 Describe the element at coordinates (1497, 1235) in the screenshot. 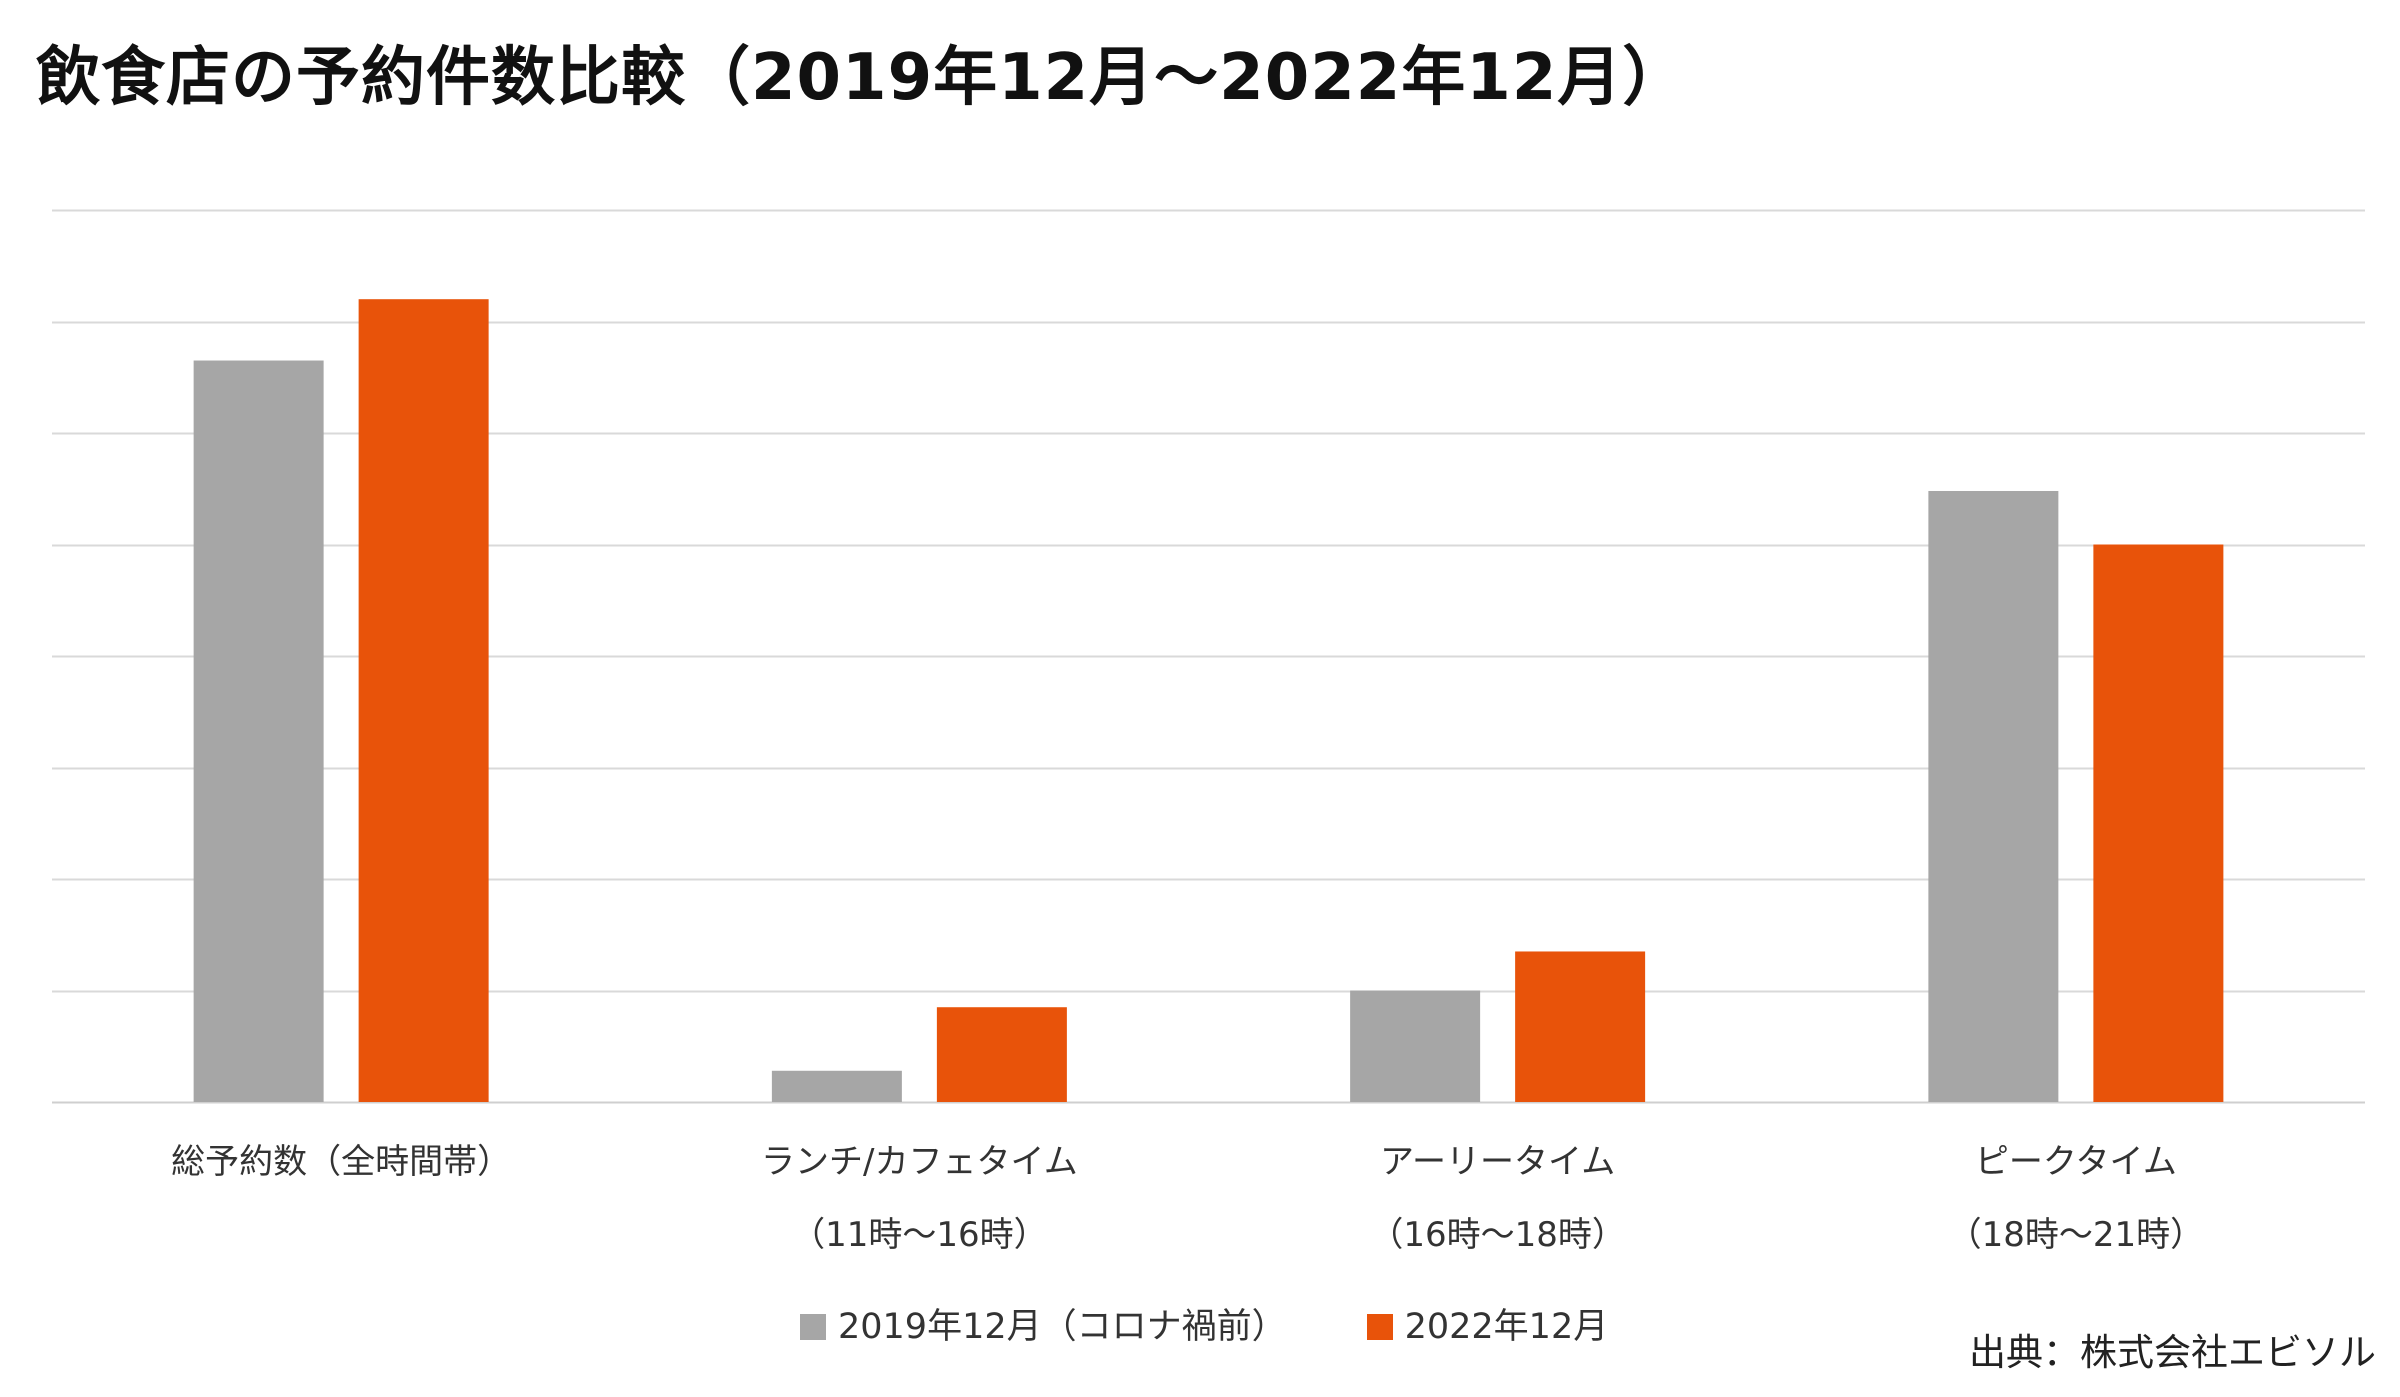

I see `category-label-2-line-1: （16時～18時）` at that location.